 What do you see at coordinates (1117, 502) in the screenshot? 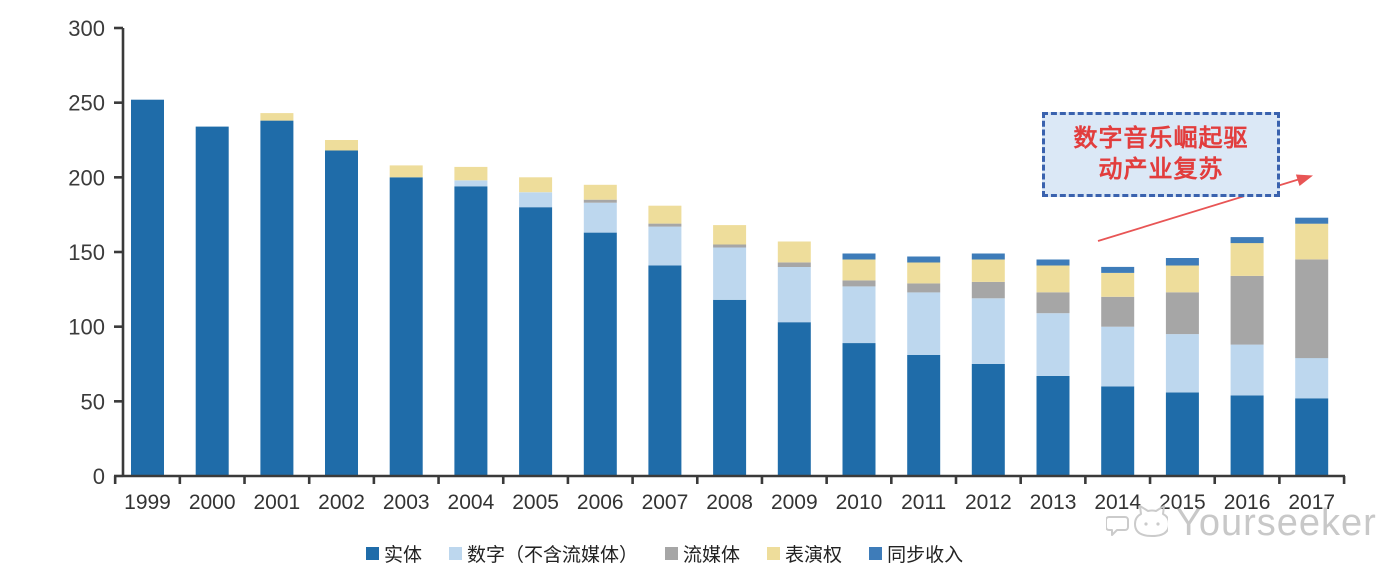
I see `x-tick-label: 2014` at bounding box center [1117, 502].